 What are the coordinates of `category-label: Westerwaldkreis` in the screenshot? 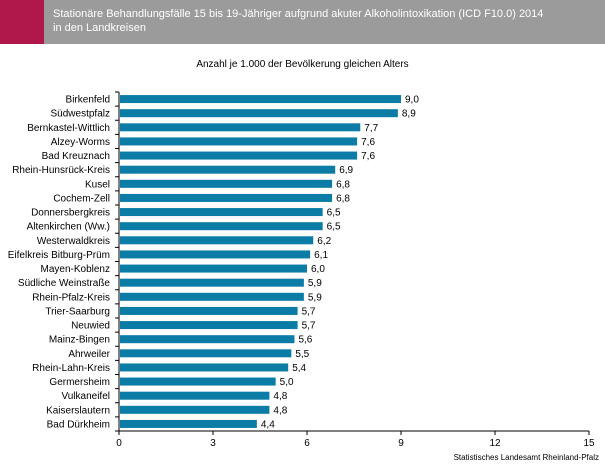 It's located at (73, 241).